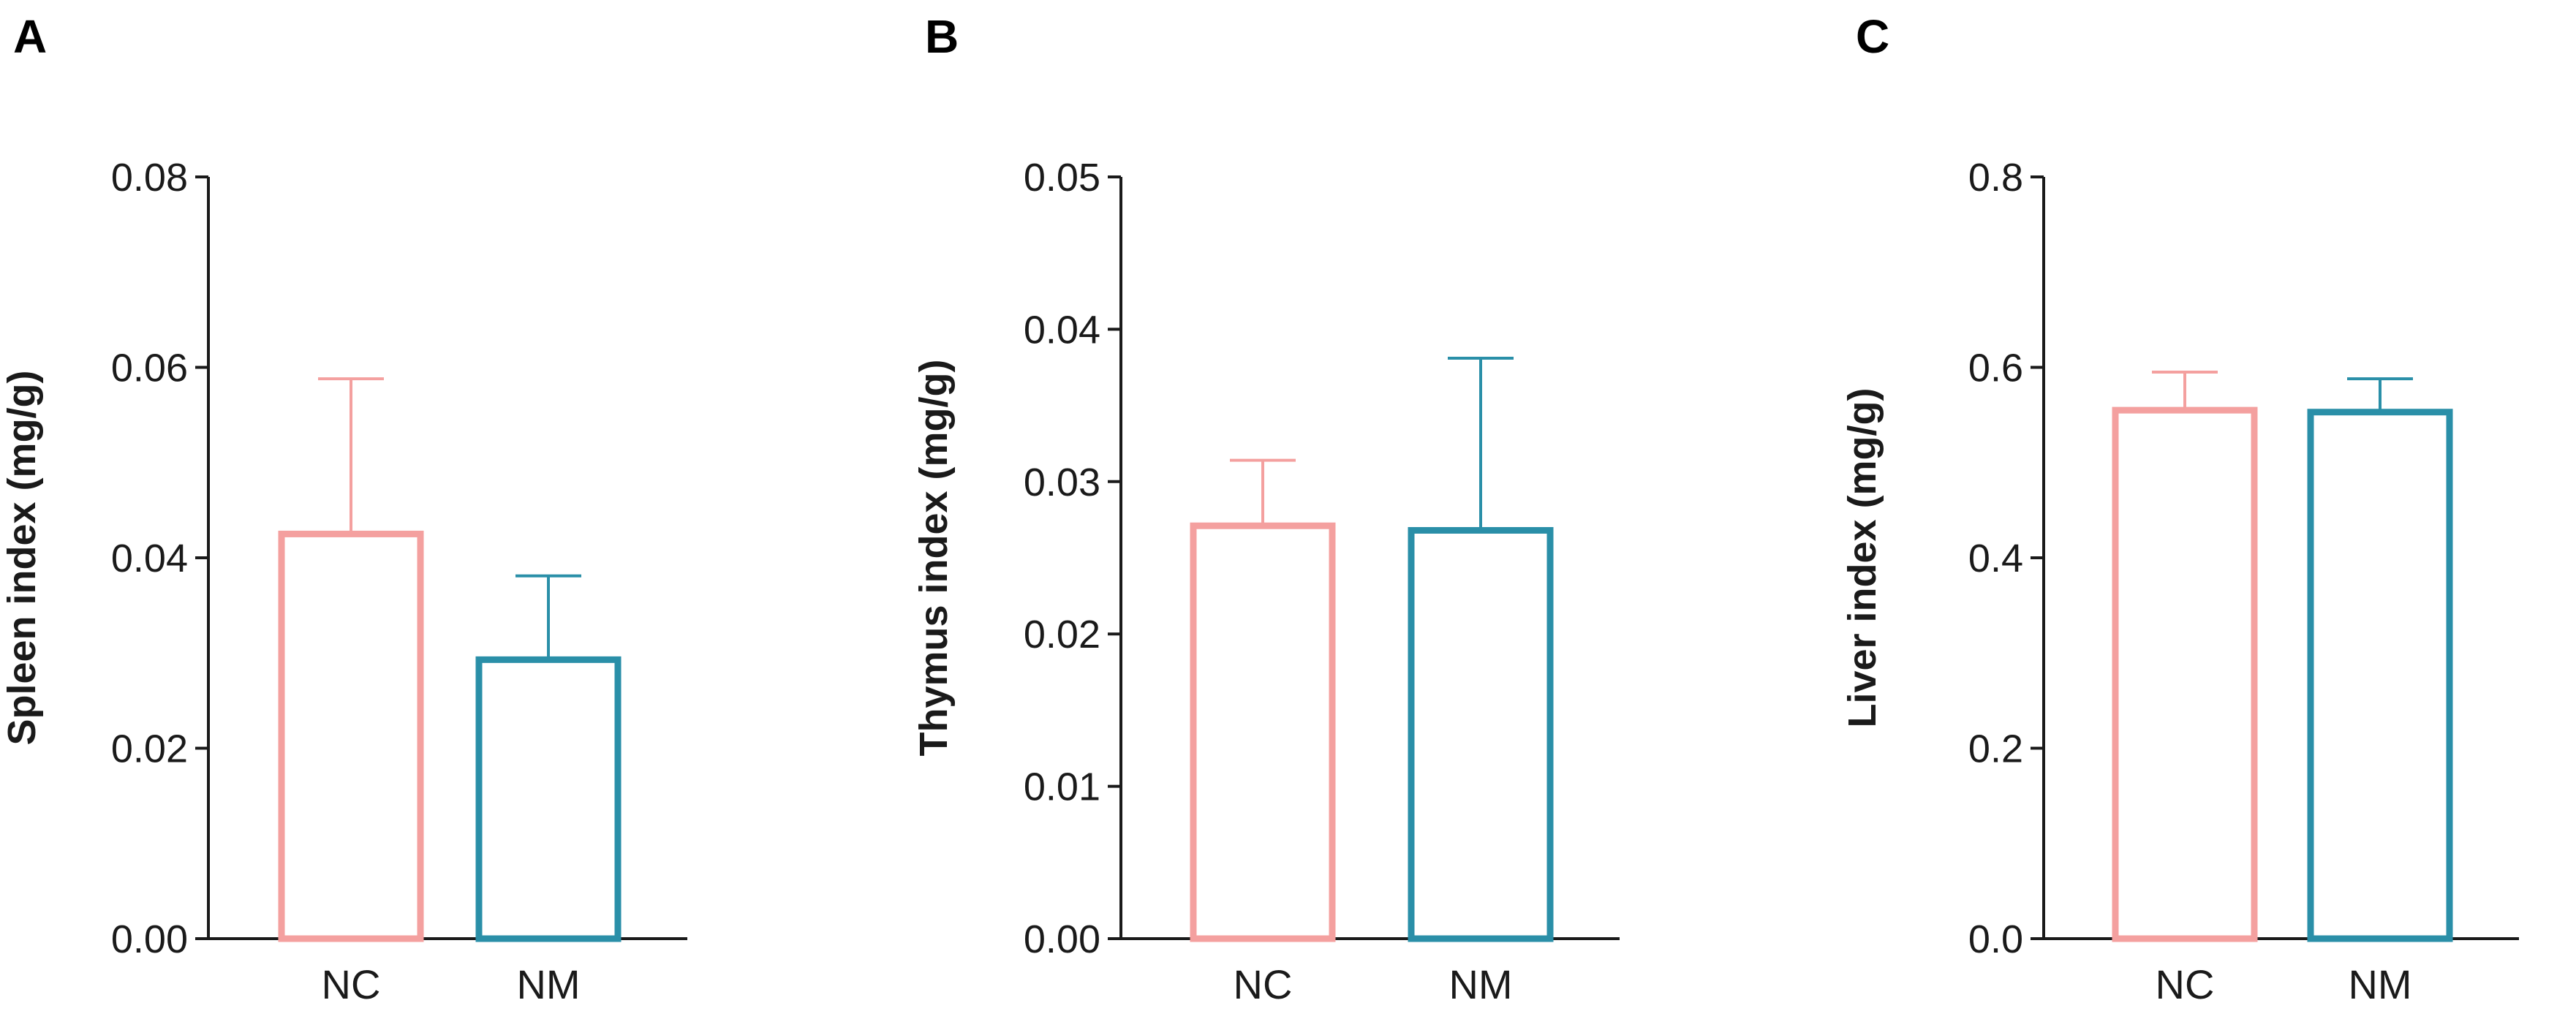 The width and height of the screenshot is (2576, 1022). I want to click on y-tick-label: 0.06, so click(149, 369).